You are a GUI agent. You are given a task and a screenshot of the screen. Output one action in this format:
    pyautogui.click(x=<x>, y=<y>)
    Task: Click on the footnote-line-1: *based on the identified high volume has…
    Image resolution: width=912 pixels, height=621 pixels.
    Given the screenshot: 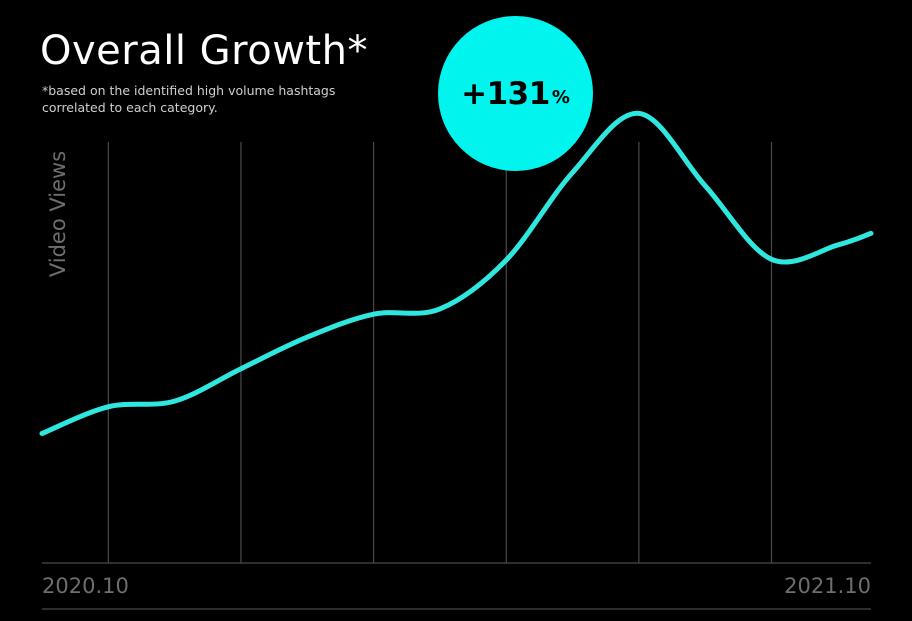 What is the action you would take?
    pyautogui.click(x=189, y=90)
    